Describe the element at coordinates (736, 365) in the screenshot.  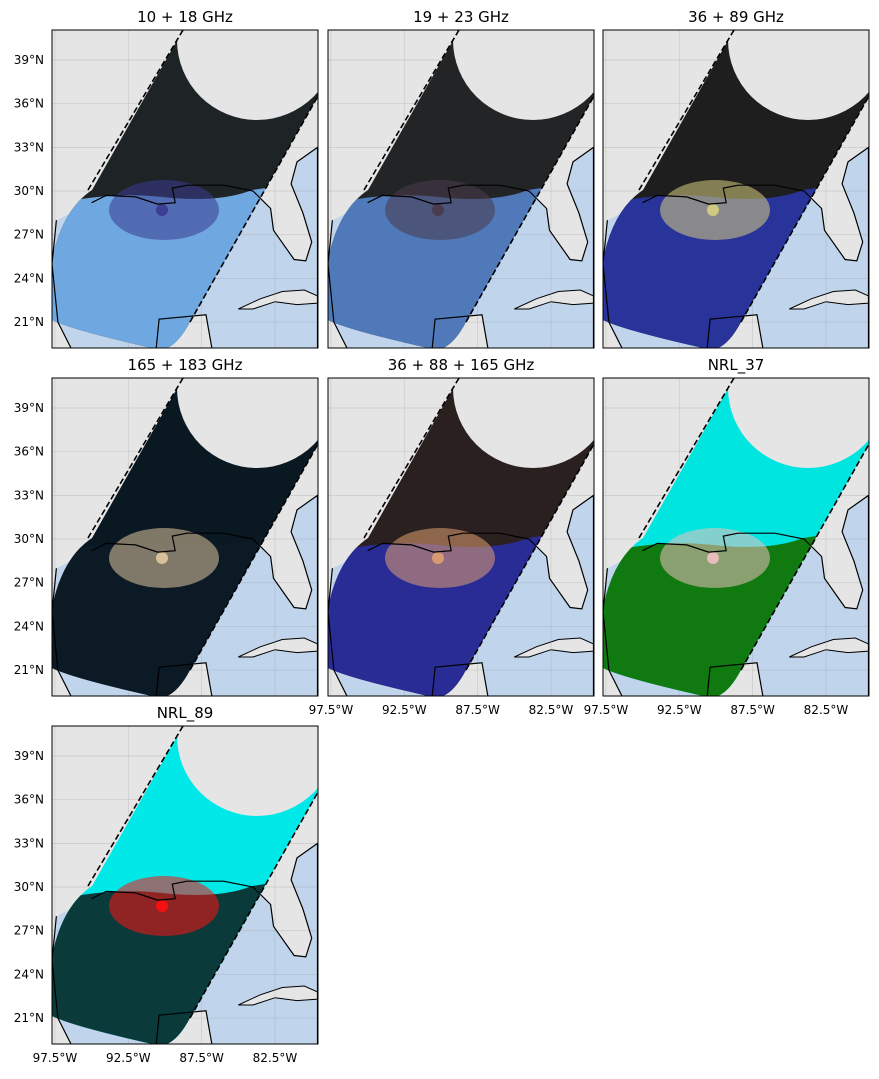
I see `panel-title: NRL_37` at that location.